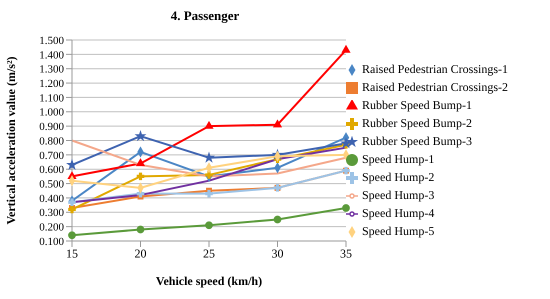 The width and height of the screenshot is (550, 299). Describe the element at coordinates (140, 253) in the screenshot. I see `x-tick-label: 20` at that location.